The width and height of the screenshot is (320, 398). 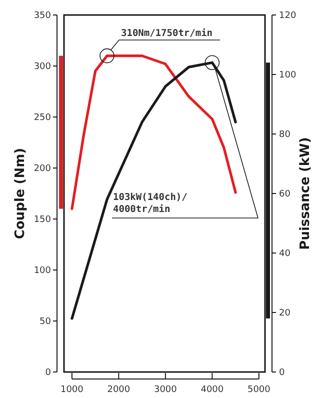 I want to click on y-tick-label: 300, so click(x=43, y=67).